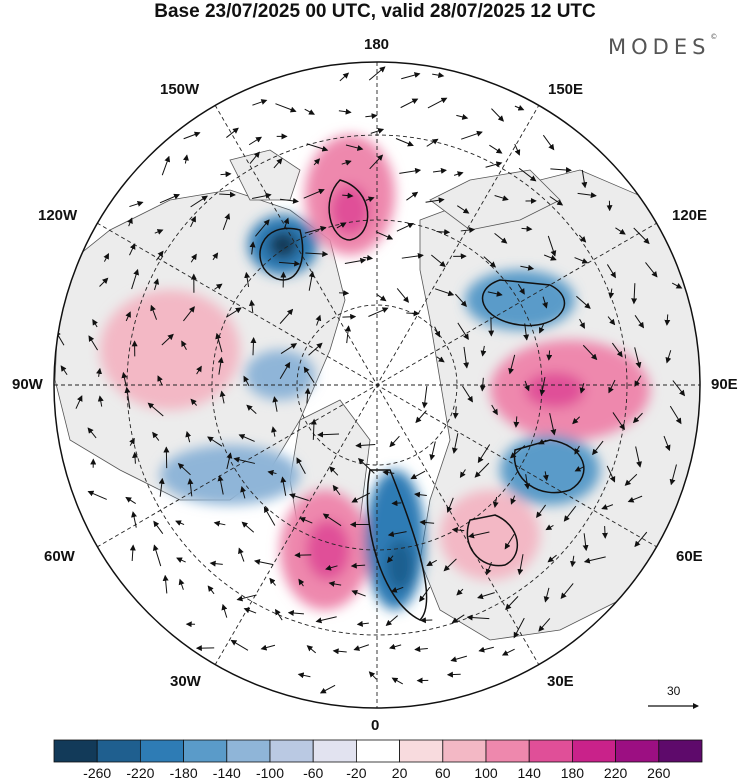  Describe the element at coordinates (185, 681) in the screenshot. I see `lon-label-30w: 30W` at that location.